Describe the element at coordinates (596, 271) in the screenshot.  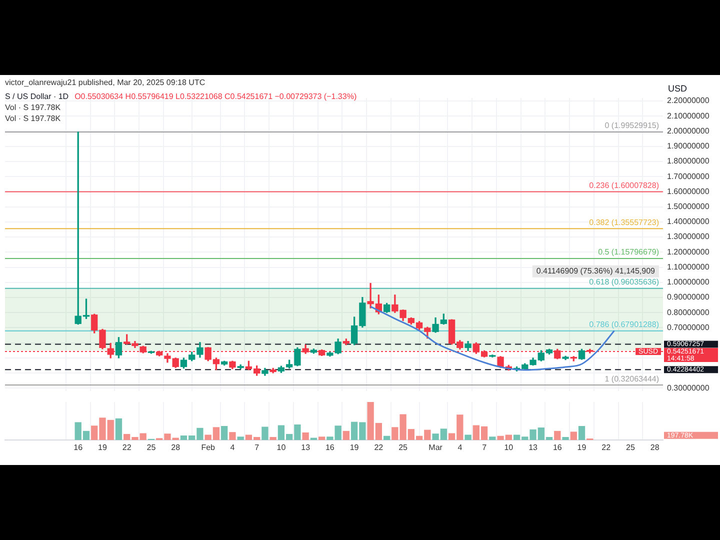
I see `band-label: 0.41146909 (75.36%) 41,145,909` at that location.